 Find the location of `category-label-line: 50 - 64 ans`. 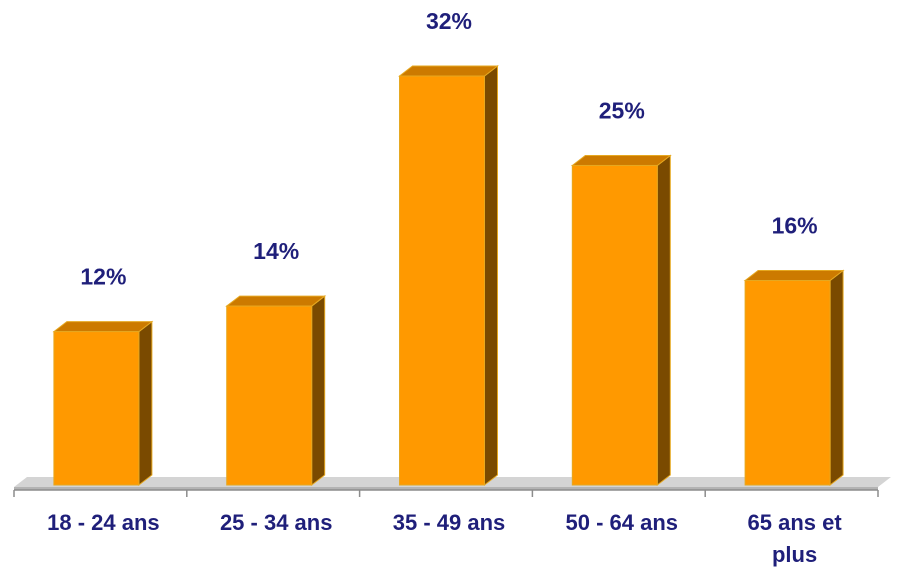

category-label-line: 50 - 64 ans is located at coordinates (622, 522).